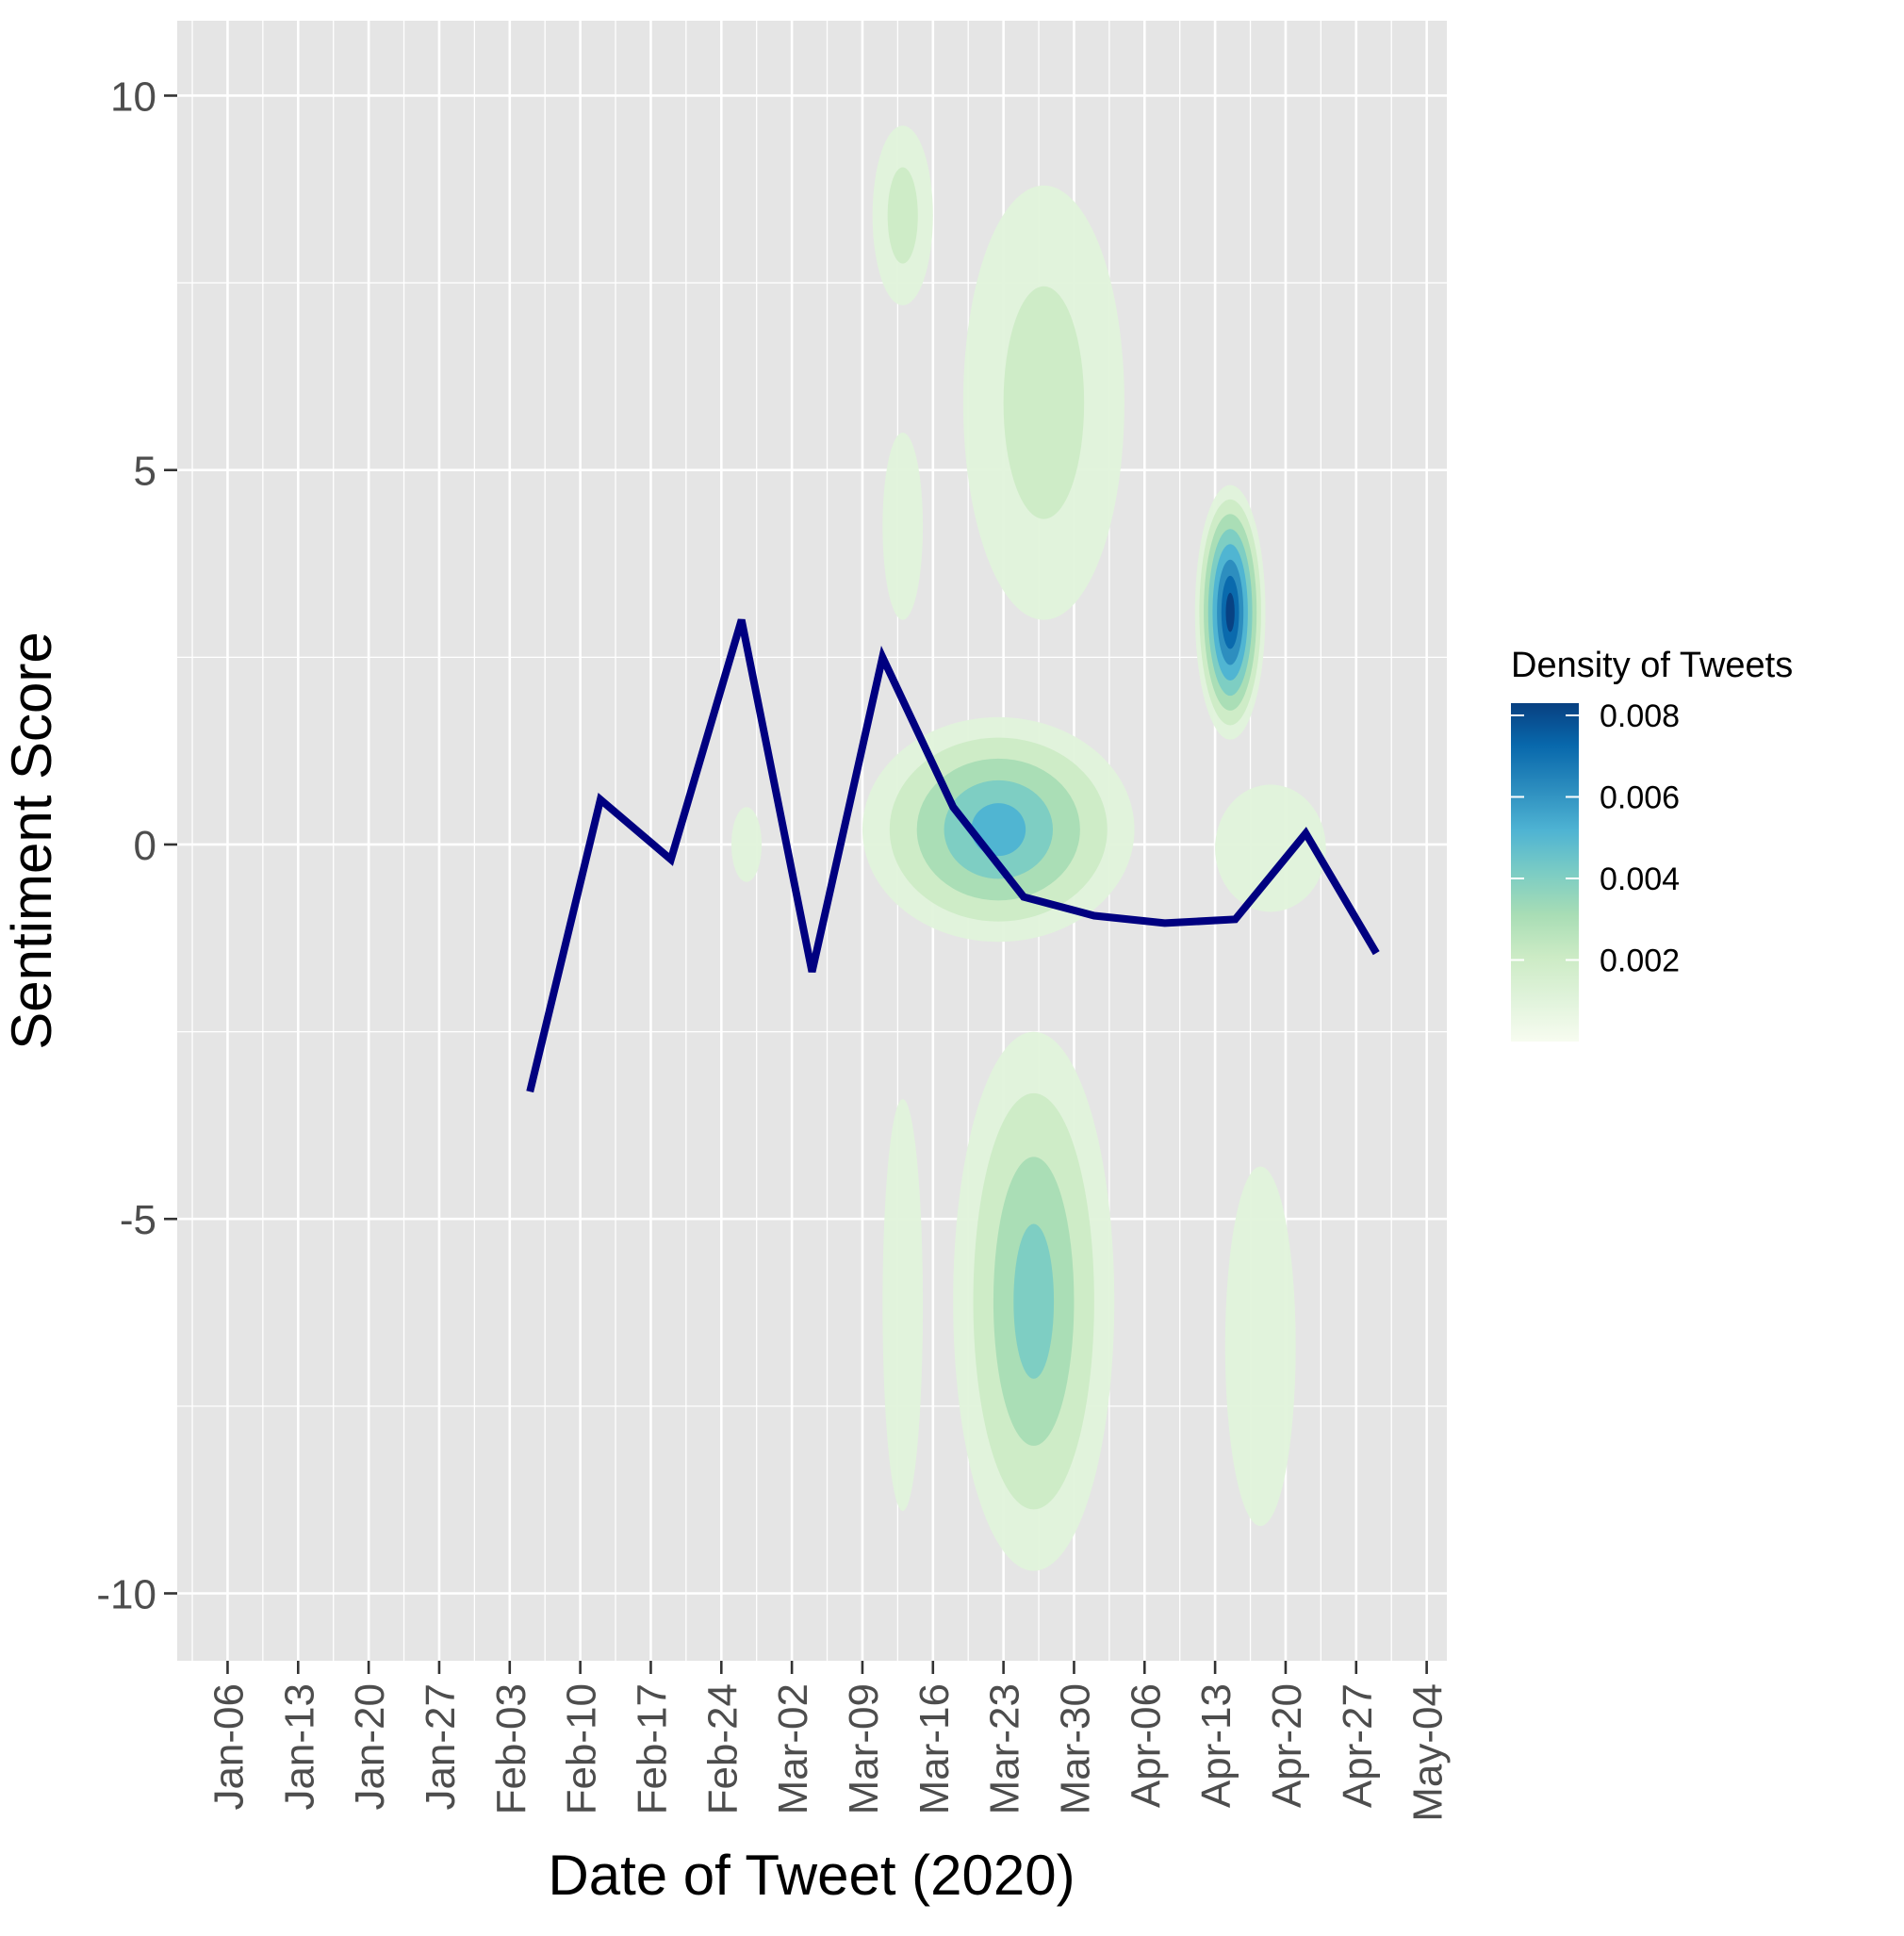  I want to click on x-tick-label: Mar-09, so click(864, 1748).